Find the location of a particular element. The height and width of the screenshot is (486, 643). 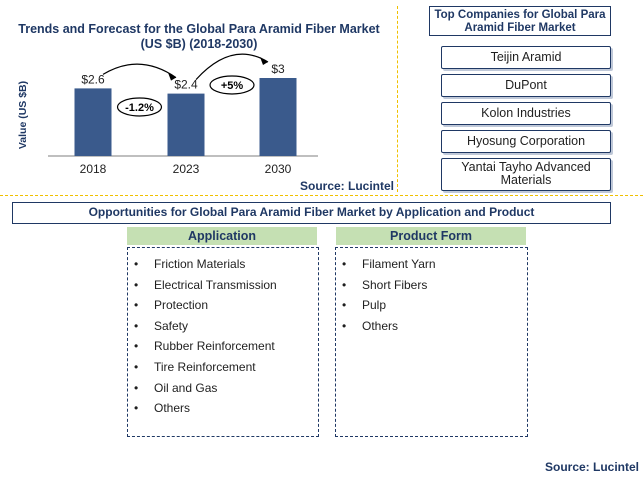

product-form-list-box: Filament Yarn Short Fibers Pulp Others is located at coordinates (431, 342).